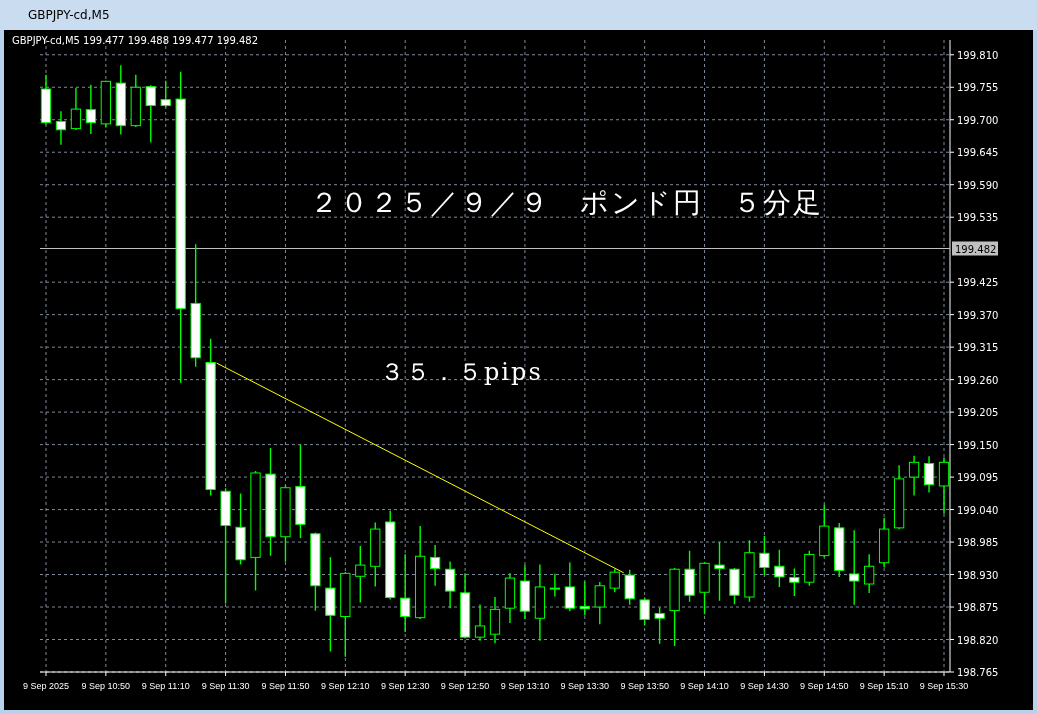 This screenshot has height=714, width=1037. Describe the element at coordinates (461, 372) in the screenshot. I see `annotation: ３５．５pips` at that location.